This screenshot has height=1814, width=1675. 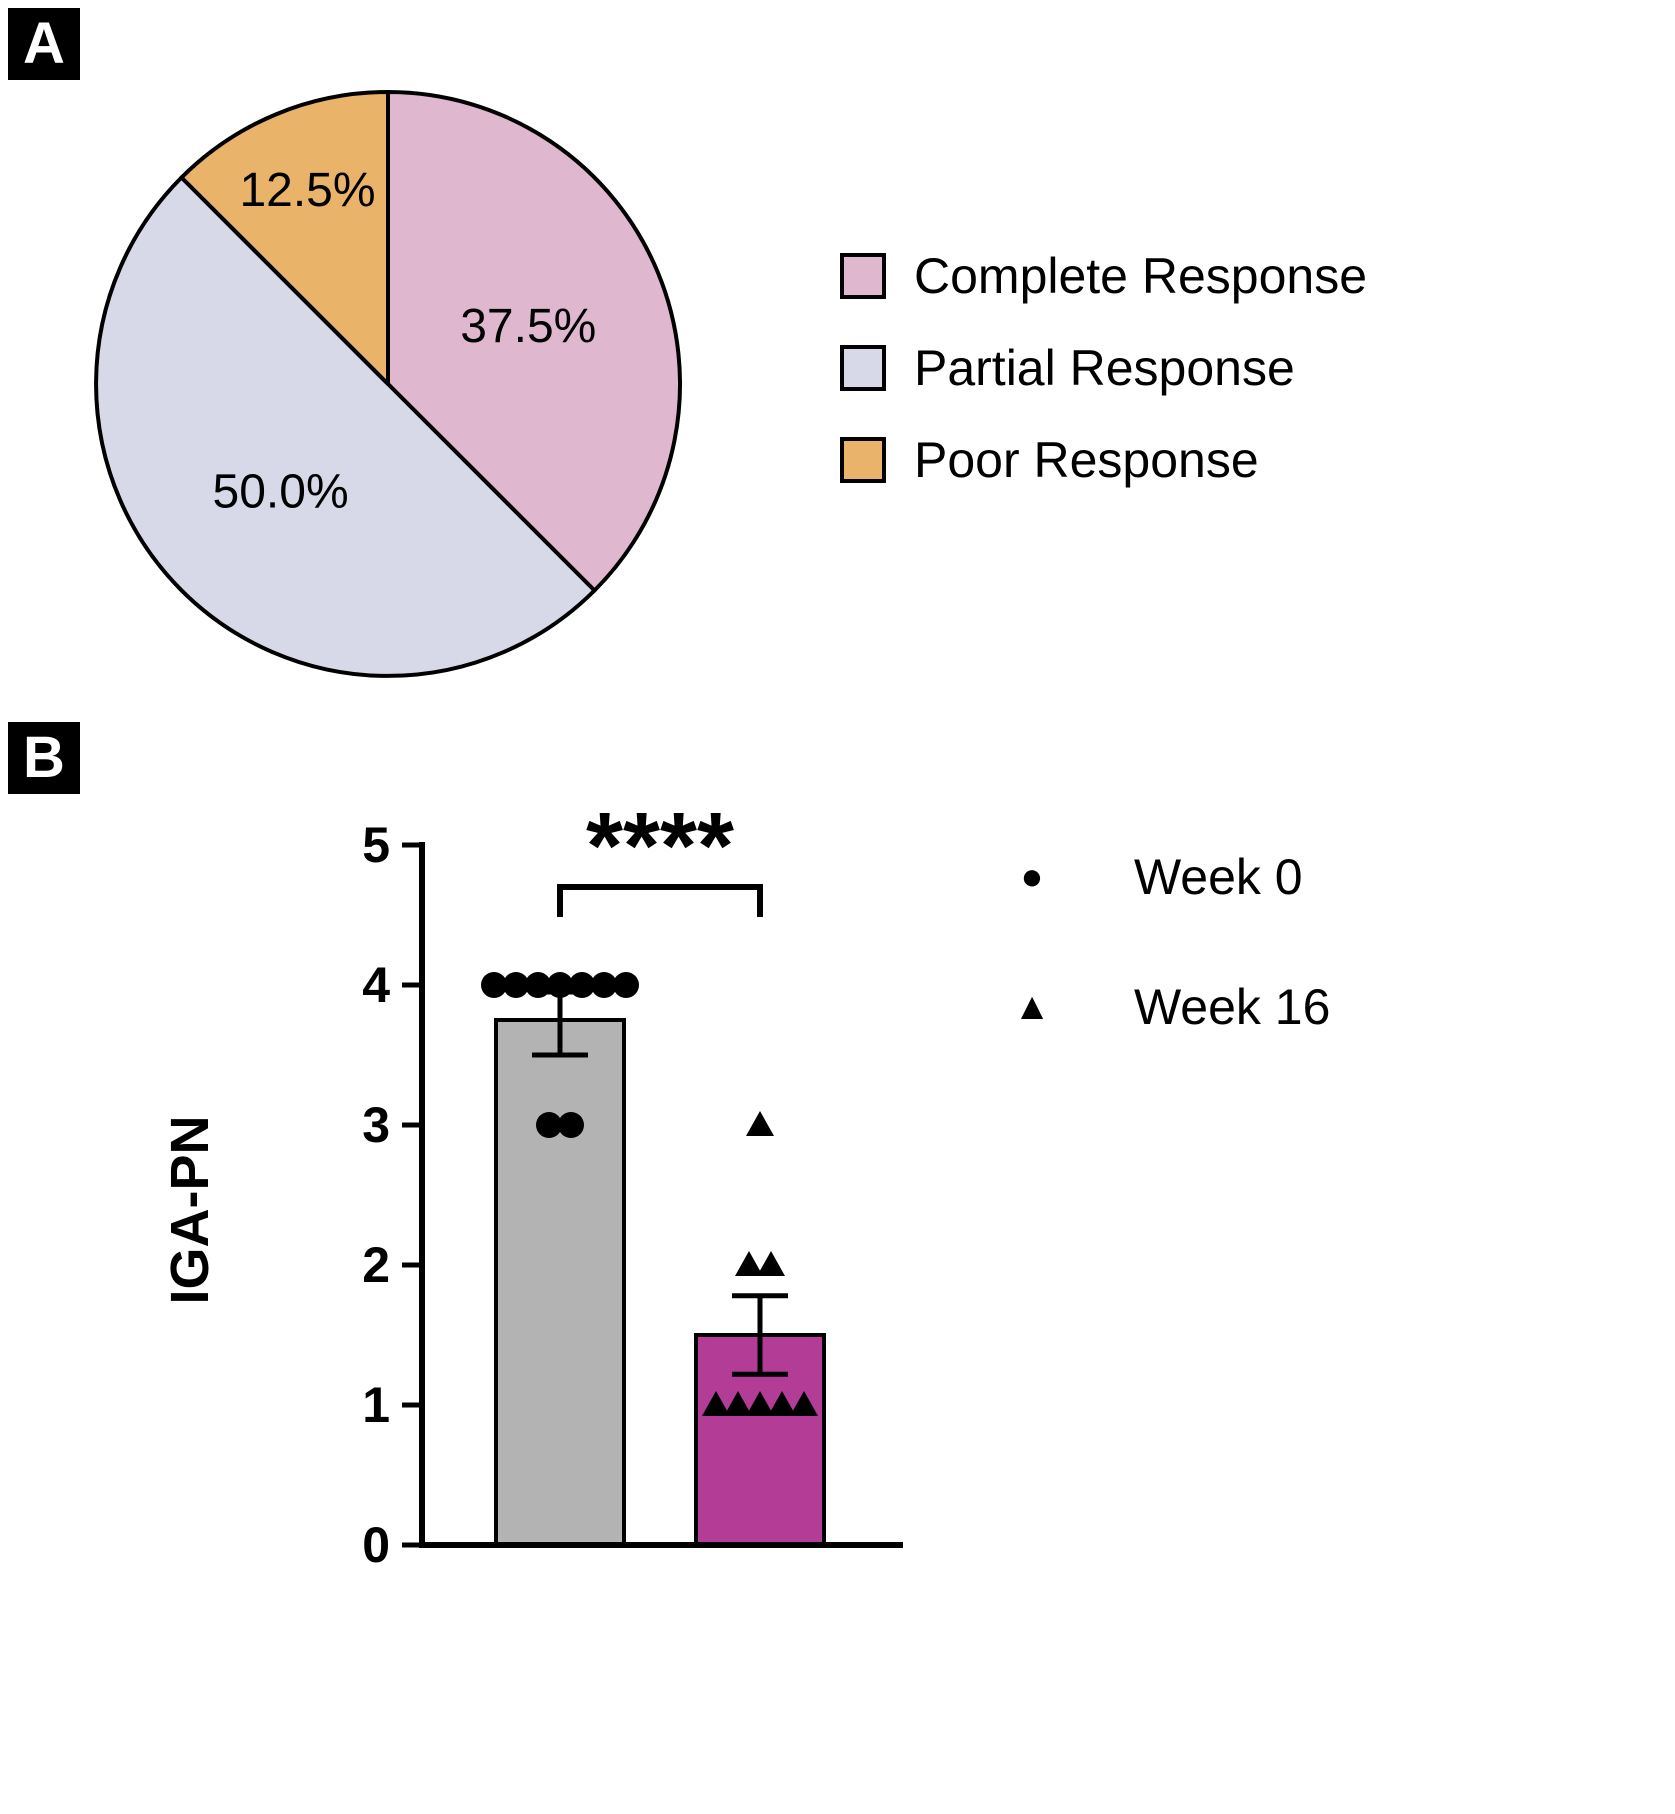 I want to click on pie-legend-label-poor-response: Poor Response, so click(x=1086, y=460).